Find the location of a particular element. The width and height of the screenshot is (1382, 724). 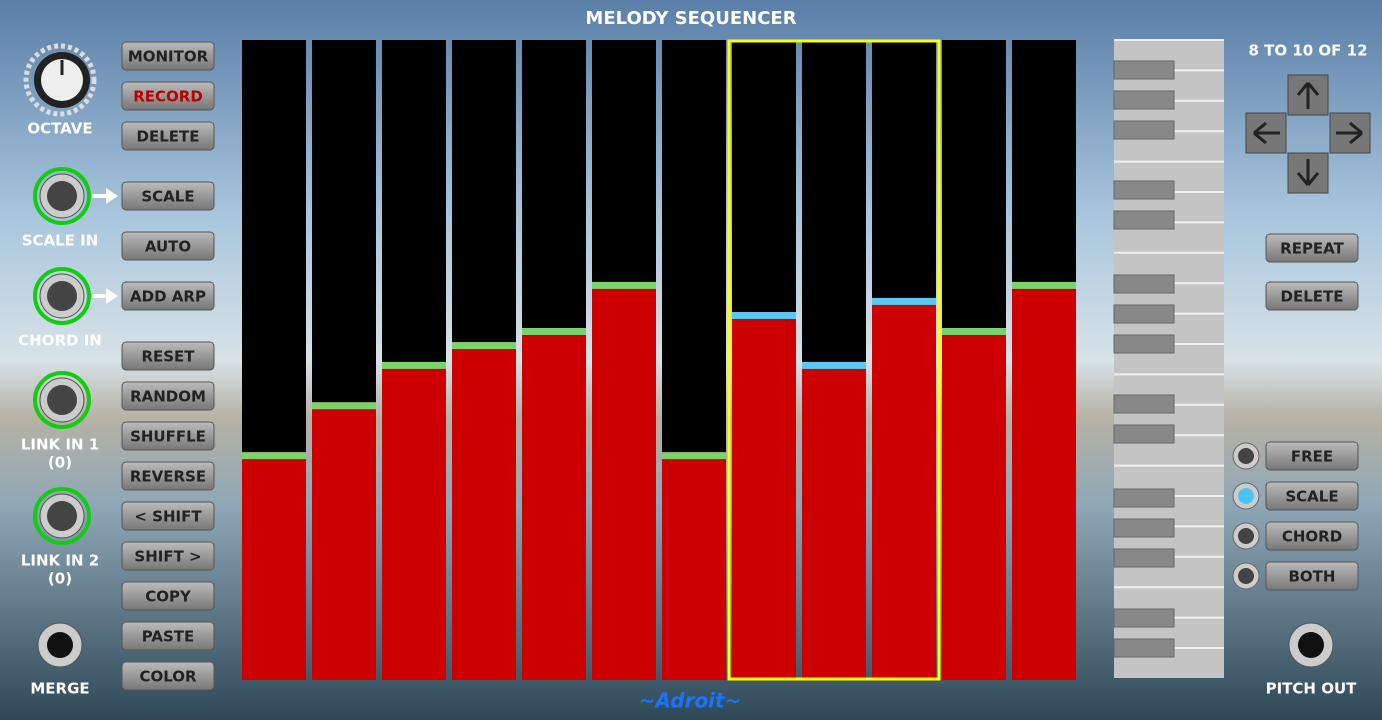

button: FREE is located at coordinates (1312, 456).